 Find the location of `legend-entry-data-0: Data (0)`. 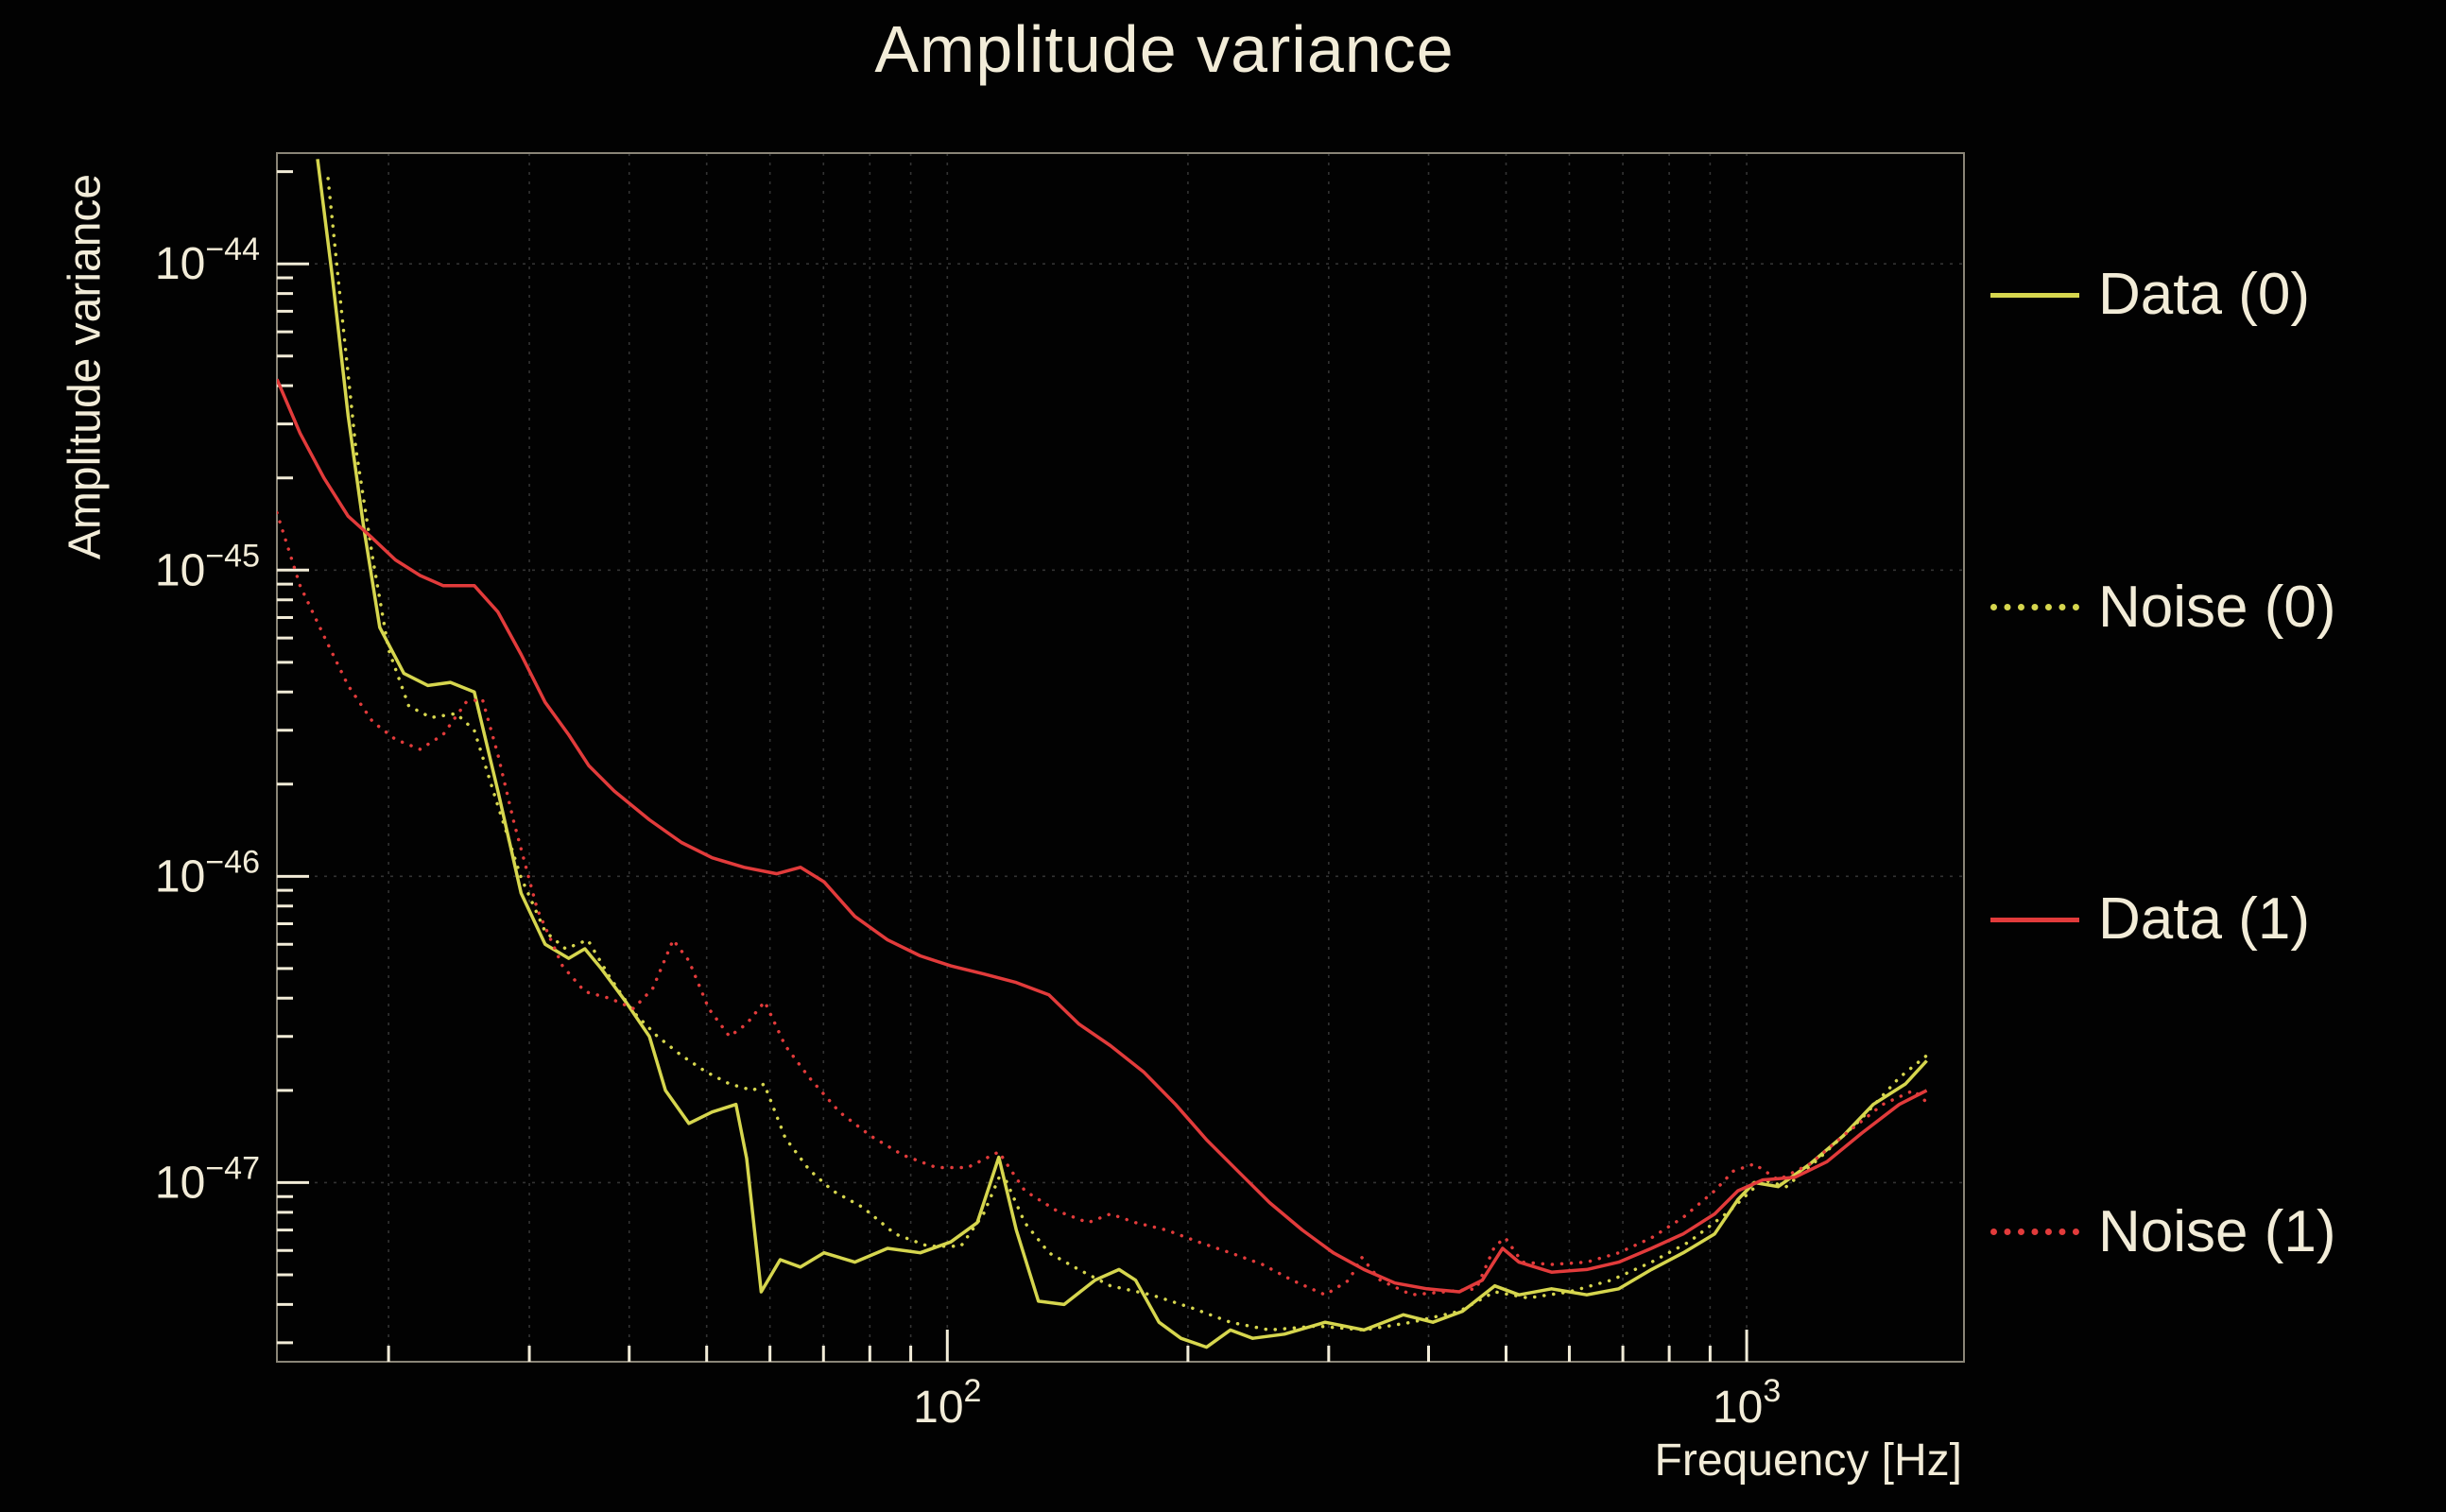

legend-entry-data-0: Data (0) is located at coordinates (2214, 295).